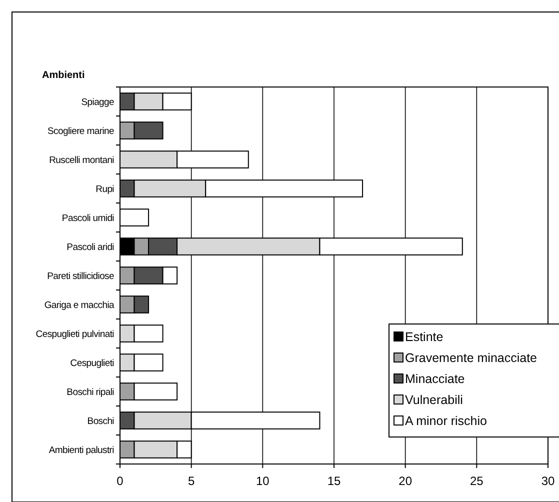  What do you see at coordinates (434, 400) in the screenshot?
I see `legend-label: Vulnerabili` at bounding box center [434, 400].